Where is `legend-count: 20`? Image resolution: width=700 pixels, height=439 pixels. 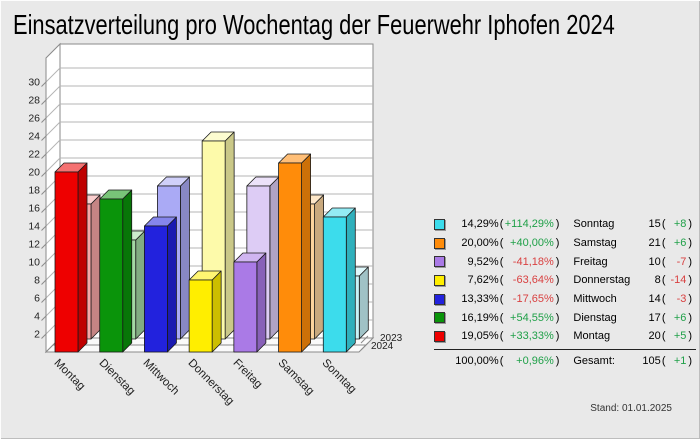 legend-count: 20 is located at coordinates (654, 336).